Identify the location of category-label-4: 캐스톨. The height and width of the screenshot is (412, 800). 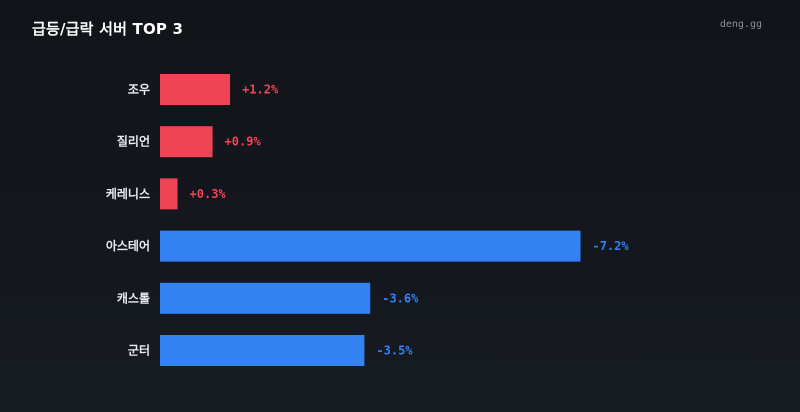
(133, 298).